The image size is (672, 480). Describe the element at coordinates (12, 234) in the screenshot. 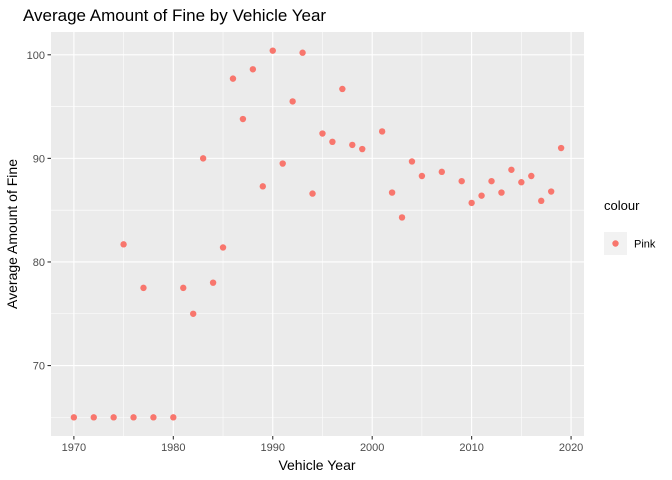

I see `y-axis-title: Average Amount of Fine` at that location.